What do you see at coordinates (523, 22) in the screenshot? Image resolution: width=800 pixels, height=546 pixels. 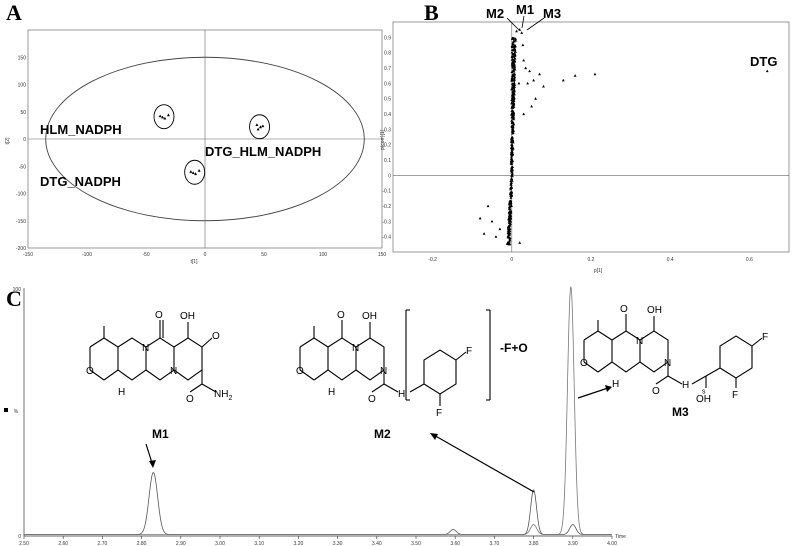 I see `leader-m1` at bounding box center [523, 22].